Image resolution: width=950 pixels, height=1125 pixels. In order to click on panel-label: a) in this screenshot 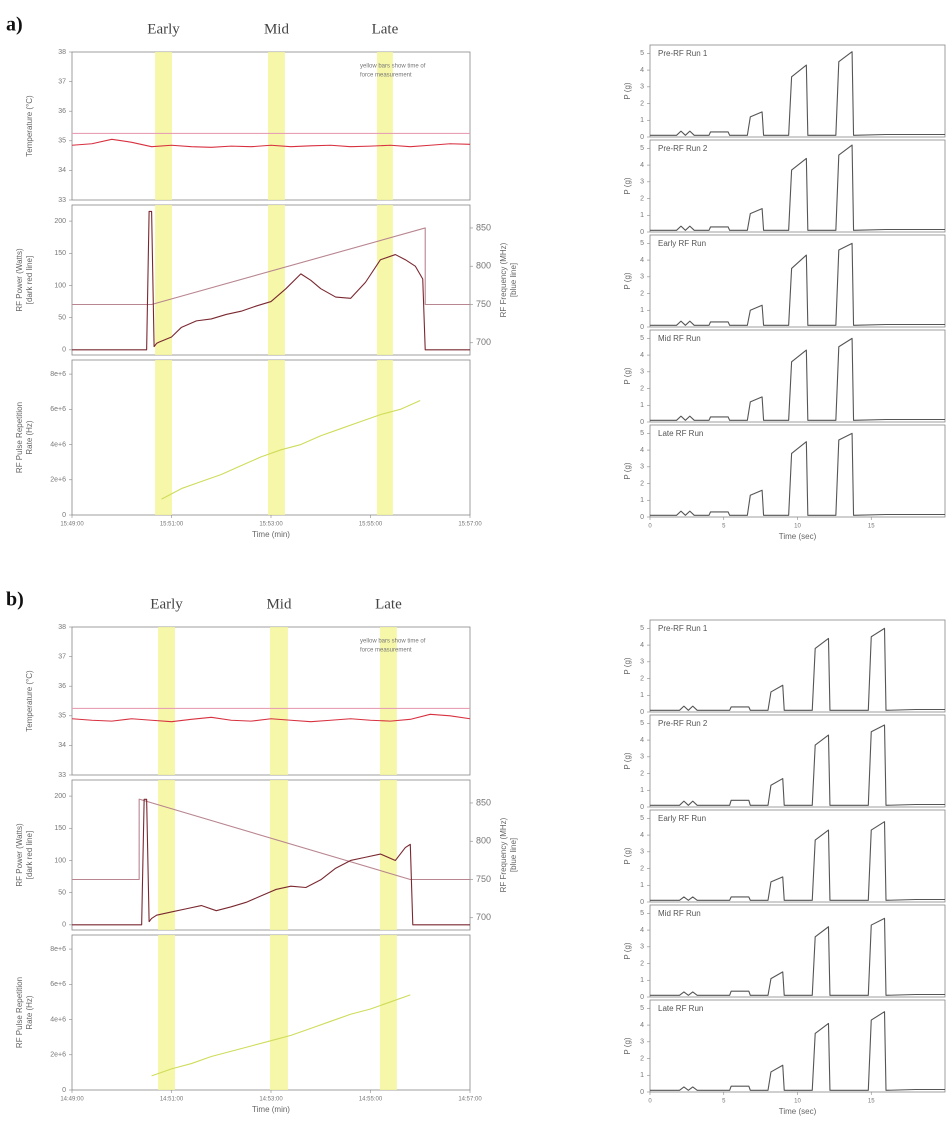, I will do `click(14, 25)`.